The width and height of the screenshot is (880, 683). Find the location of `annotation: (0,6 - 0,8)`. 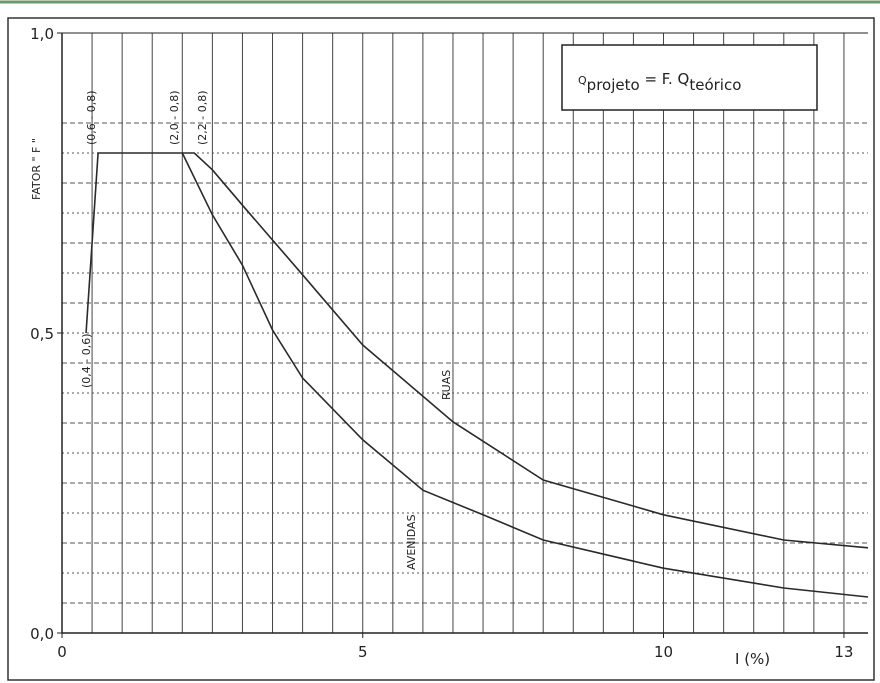

annotation: (0,6 - 0,8) is located at coordinates (91, 117).